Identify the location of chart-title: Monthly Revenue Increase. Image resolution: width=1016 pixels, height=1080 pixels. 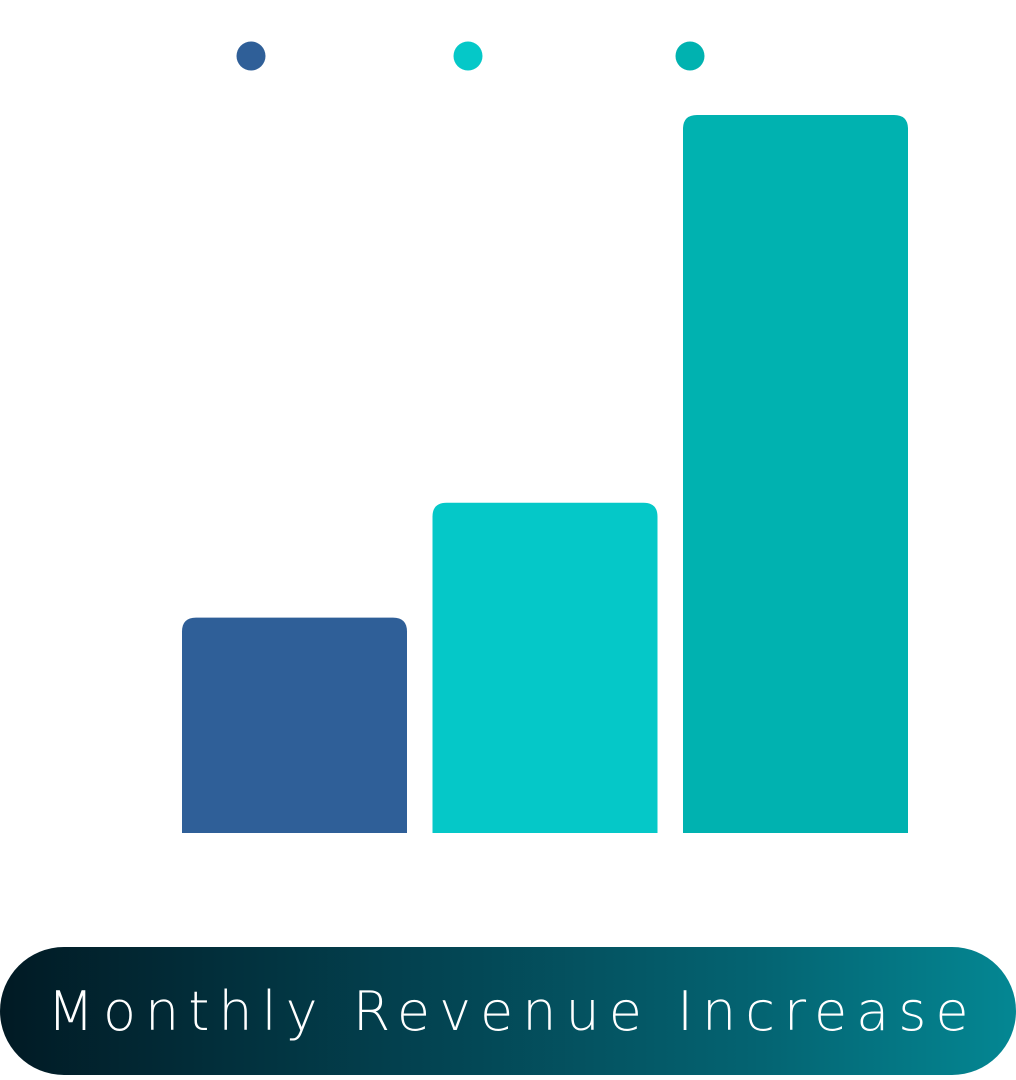
(512, 1011).